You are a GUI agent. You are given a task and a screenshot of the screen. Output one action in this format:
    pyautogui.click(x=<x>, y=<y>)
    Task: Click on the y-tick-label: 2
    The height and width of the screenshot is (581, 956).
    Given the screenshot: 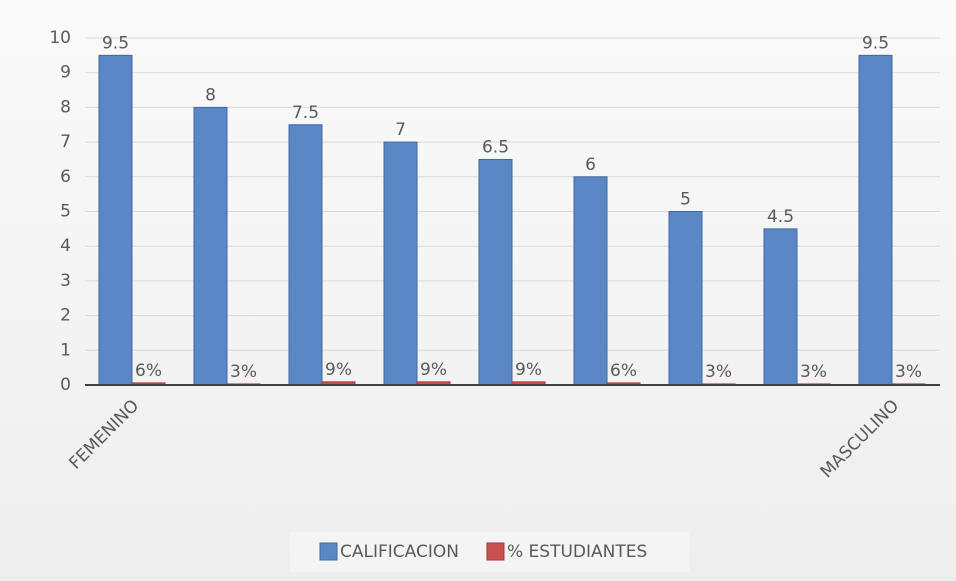 What is the action you would take?
    pyautogui.click(x=65, y=316)
    